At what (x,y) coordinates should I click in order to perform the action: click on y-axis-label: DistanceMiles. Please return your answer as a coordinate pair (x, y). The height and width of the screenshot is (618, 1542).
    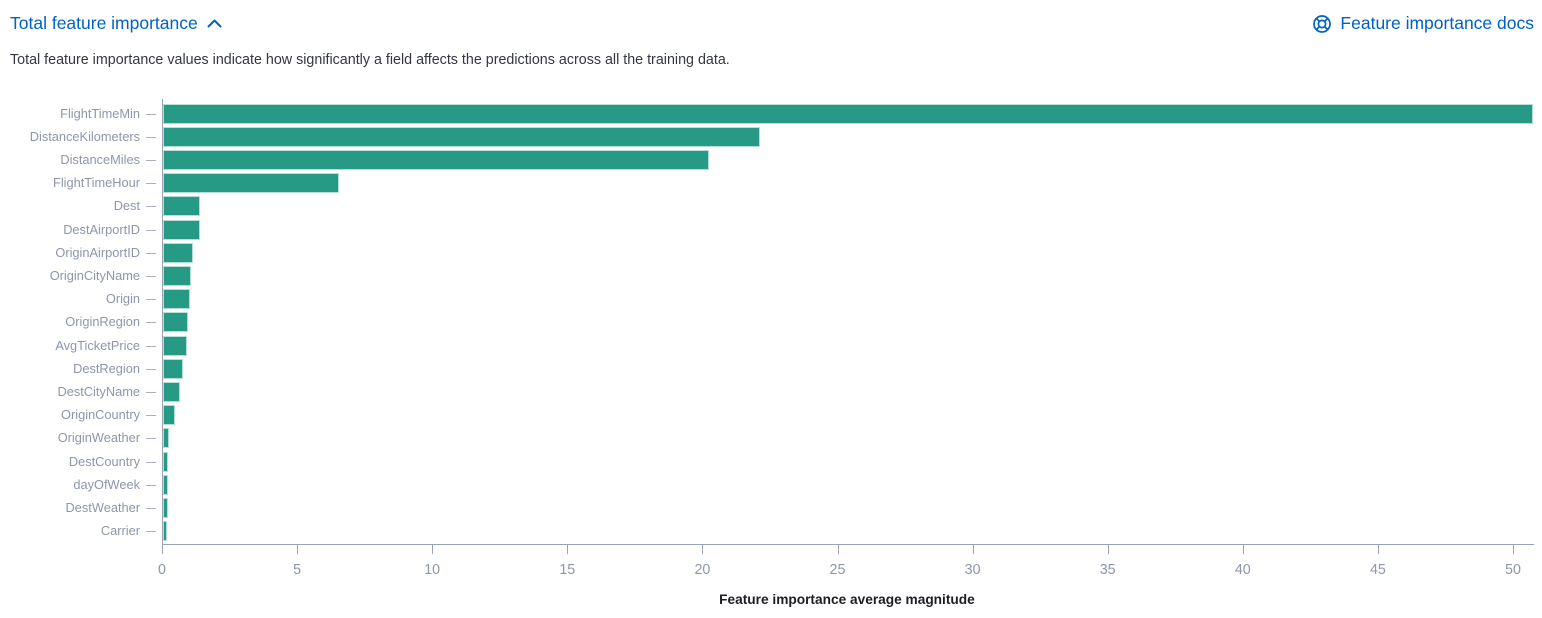
    Looking at the image, I should click on (100, 159).